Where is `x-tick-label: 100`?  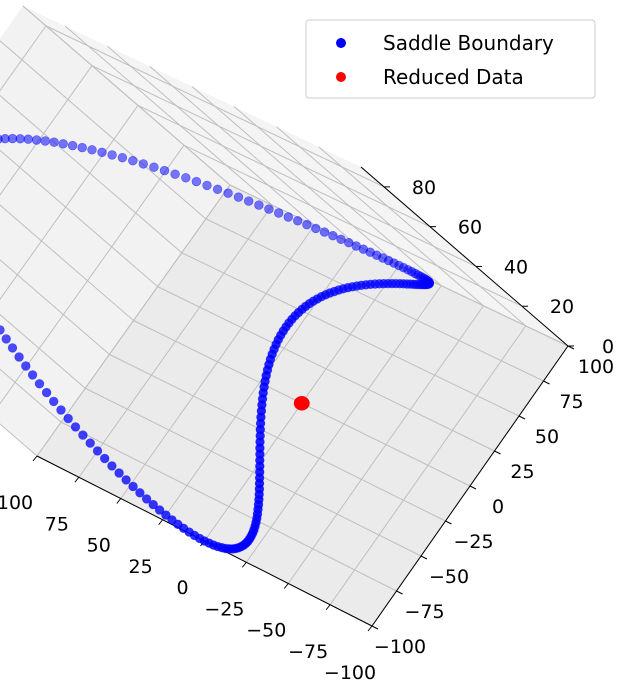
x-tick-label: 100 is located at coordinates (16, 503).